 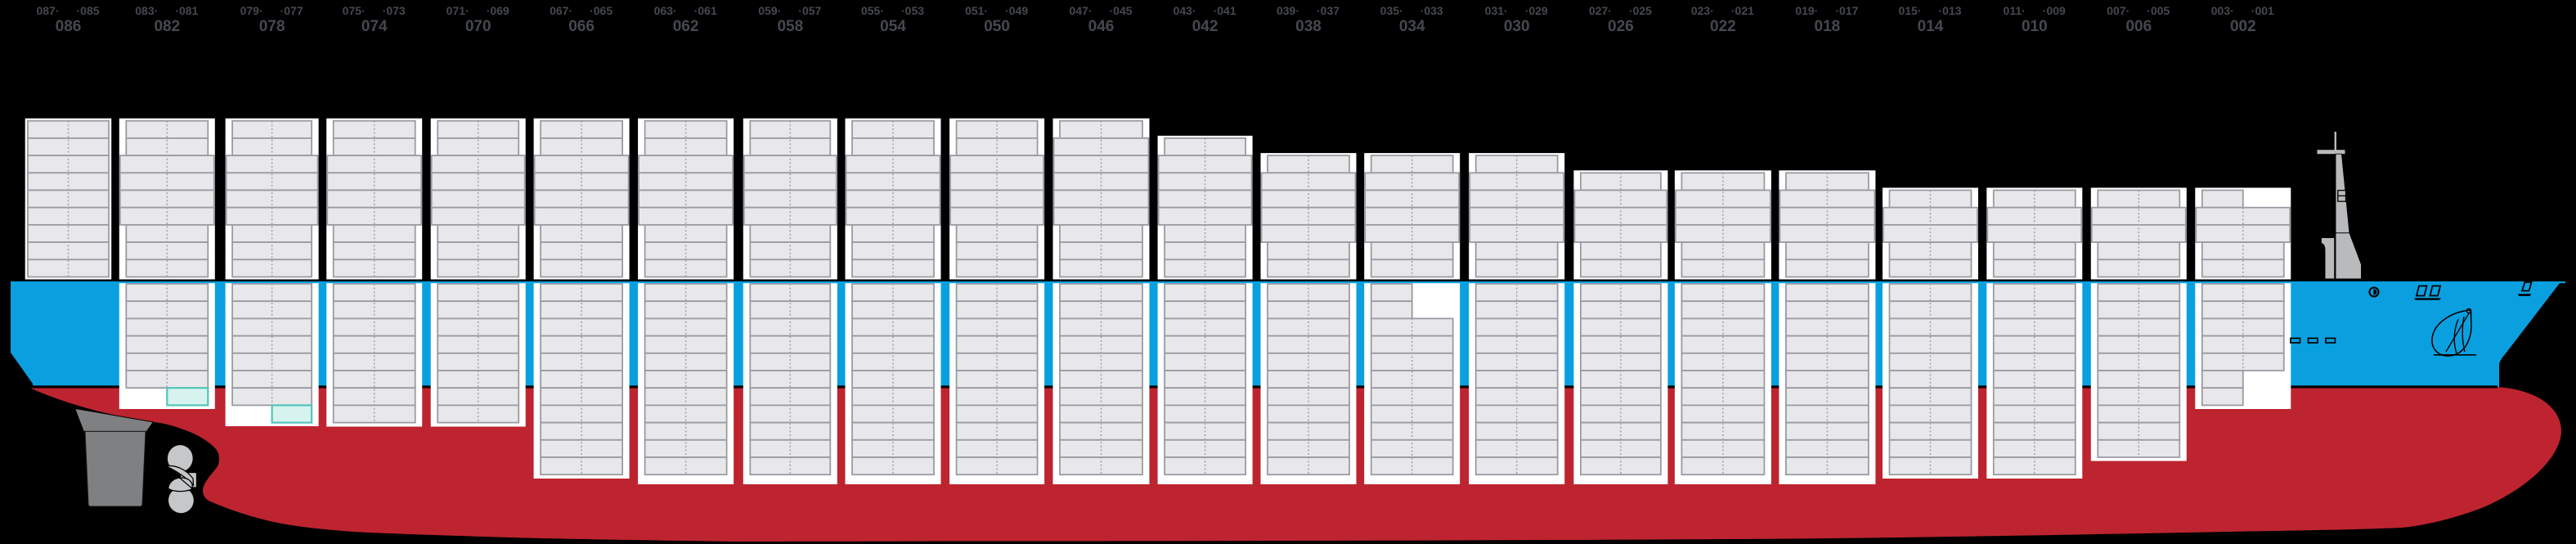 What do you see at coordinates (1431, 10) in the screenshot?
I see `svg-text: ·033` at bounding box center [1431, 10].